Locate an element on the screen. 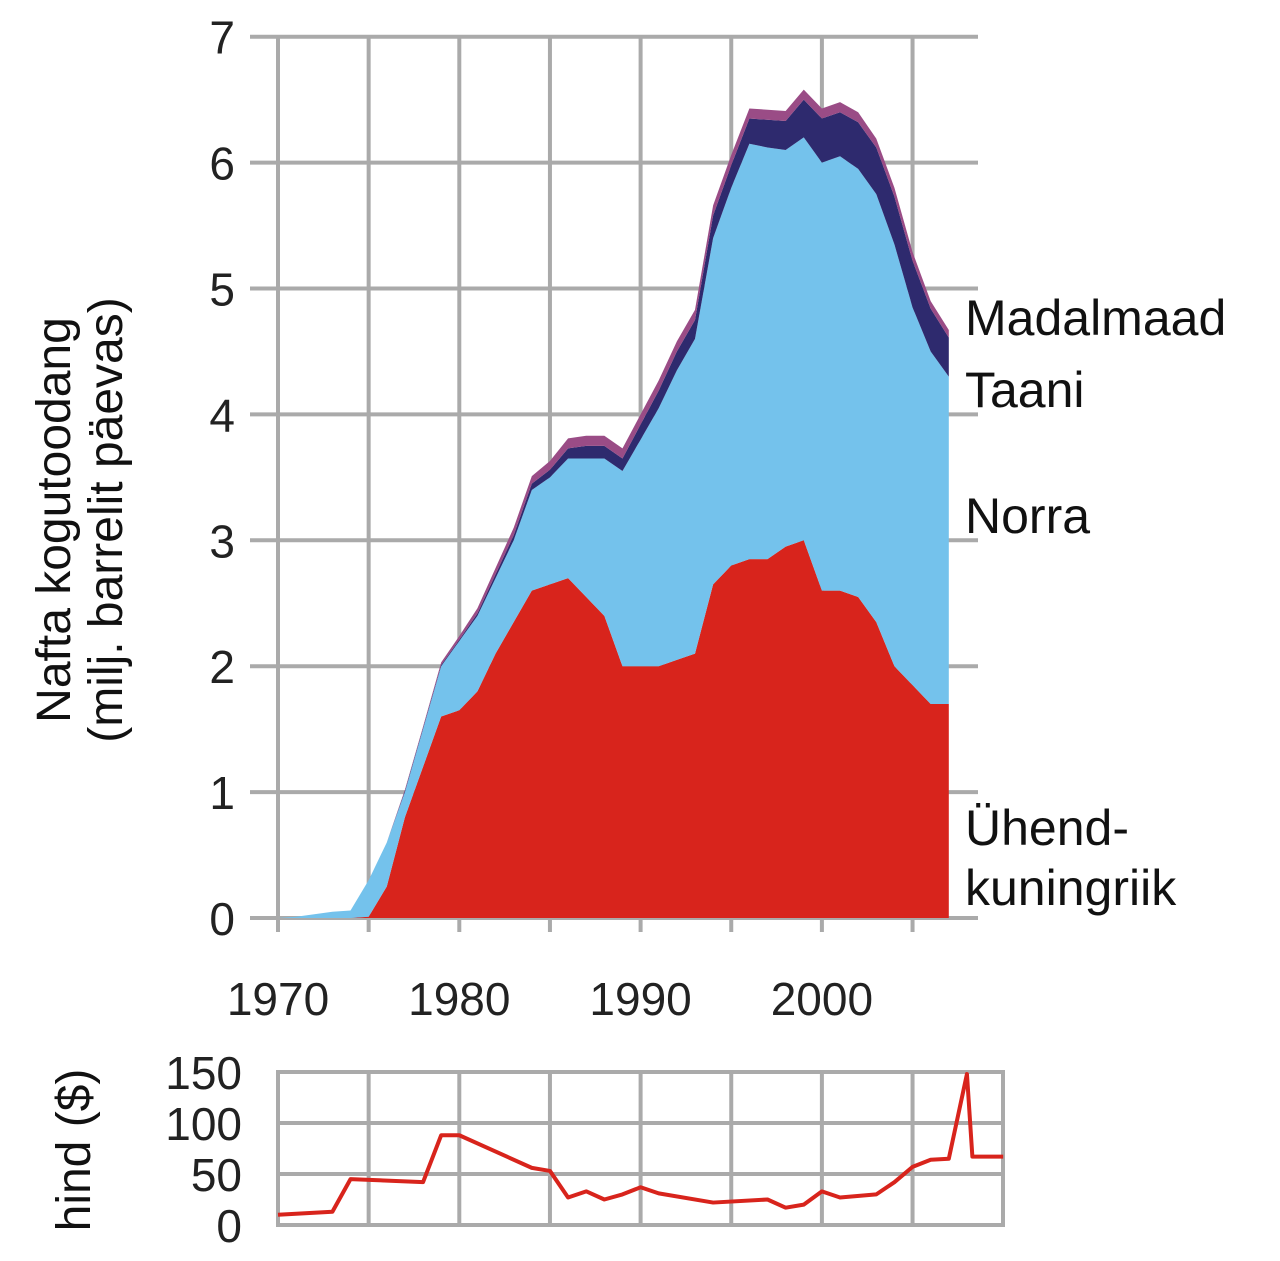 Image resolution: width=1280 pixels, height=1261 pixels. x-tick-label: 2000 is located at coordinates (822, 999).